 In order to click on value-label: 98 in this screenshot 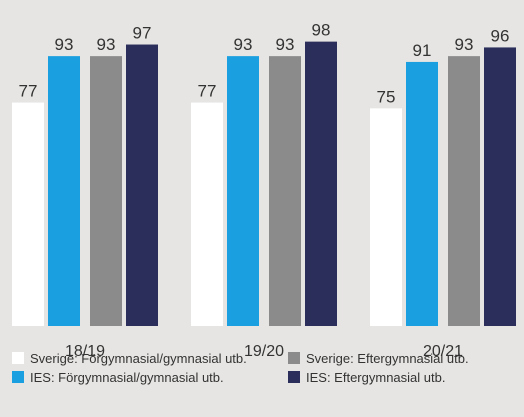, I will do `click(321, 30)`.